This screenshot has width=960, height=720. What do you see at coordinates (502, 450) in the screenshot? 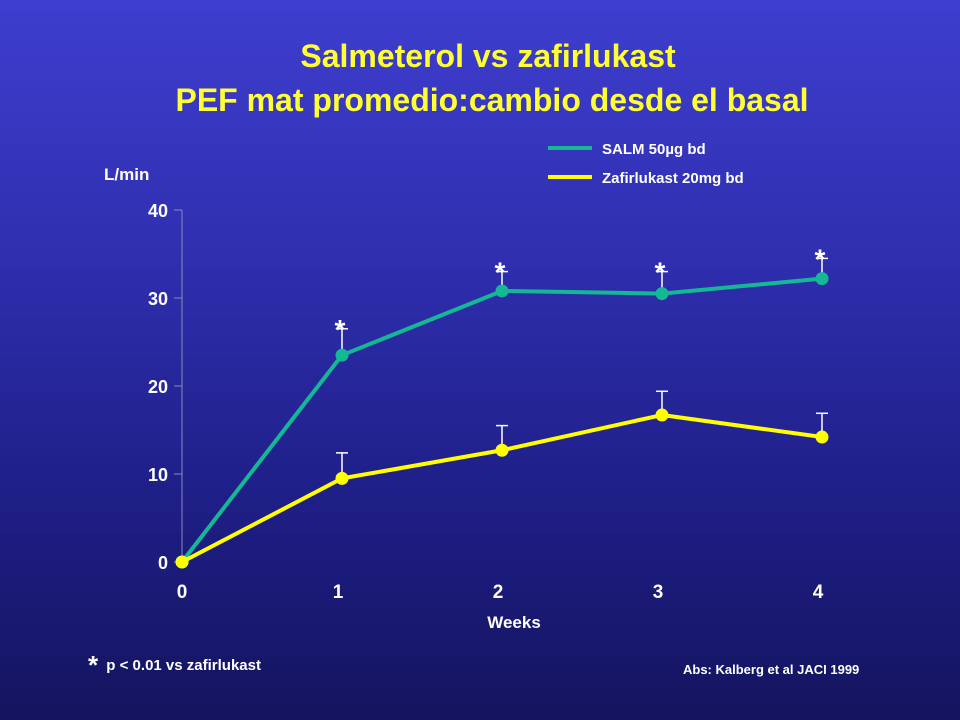
I see `data-point-s1-p2` at bounding box center [502, 450].